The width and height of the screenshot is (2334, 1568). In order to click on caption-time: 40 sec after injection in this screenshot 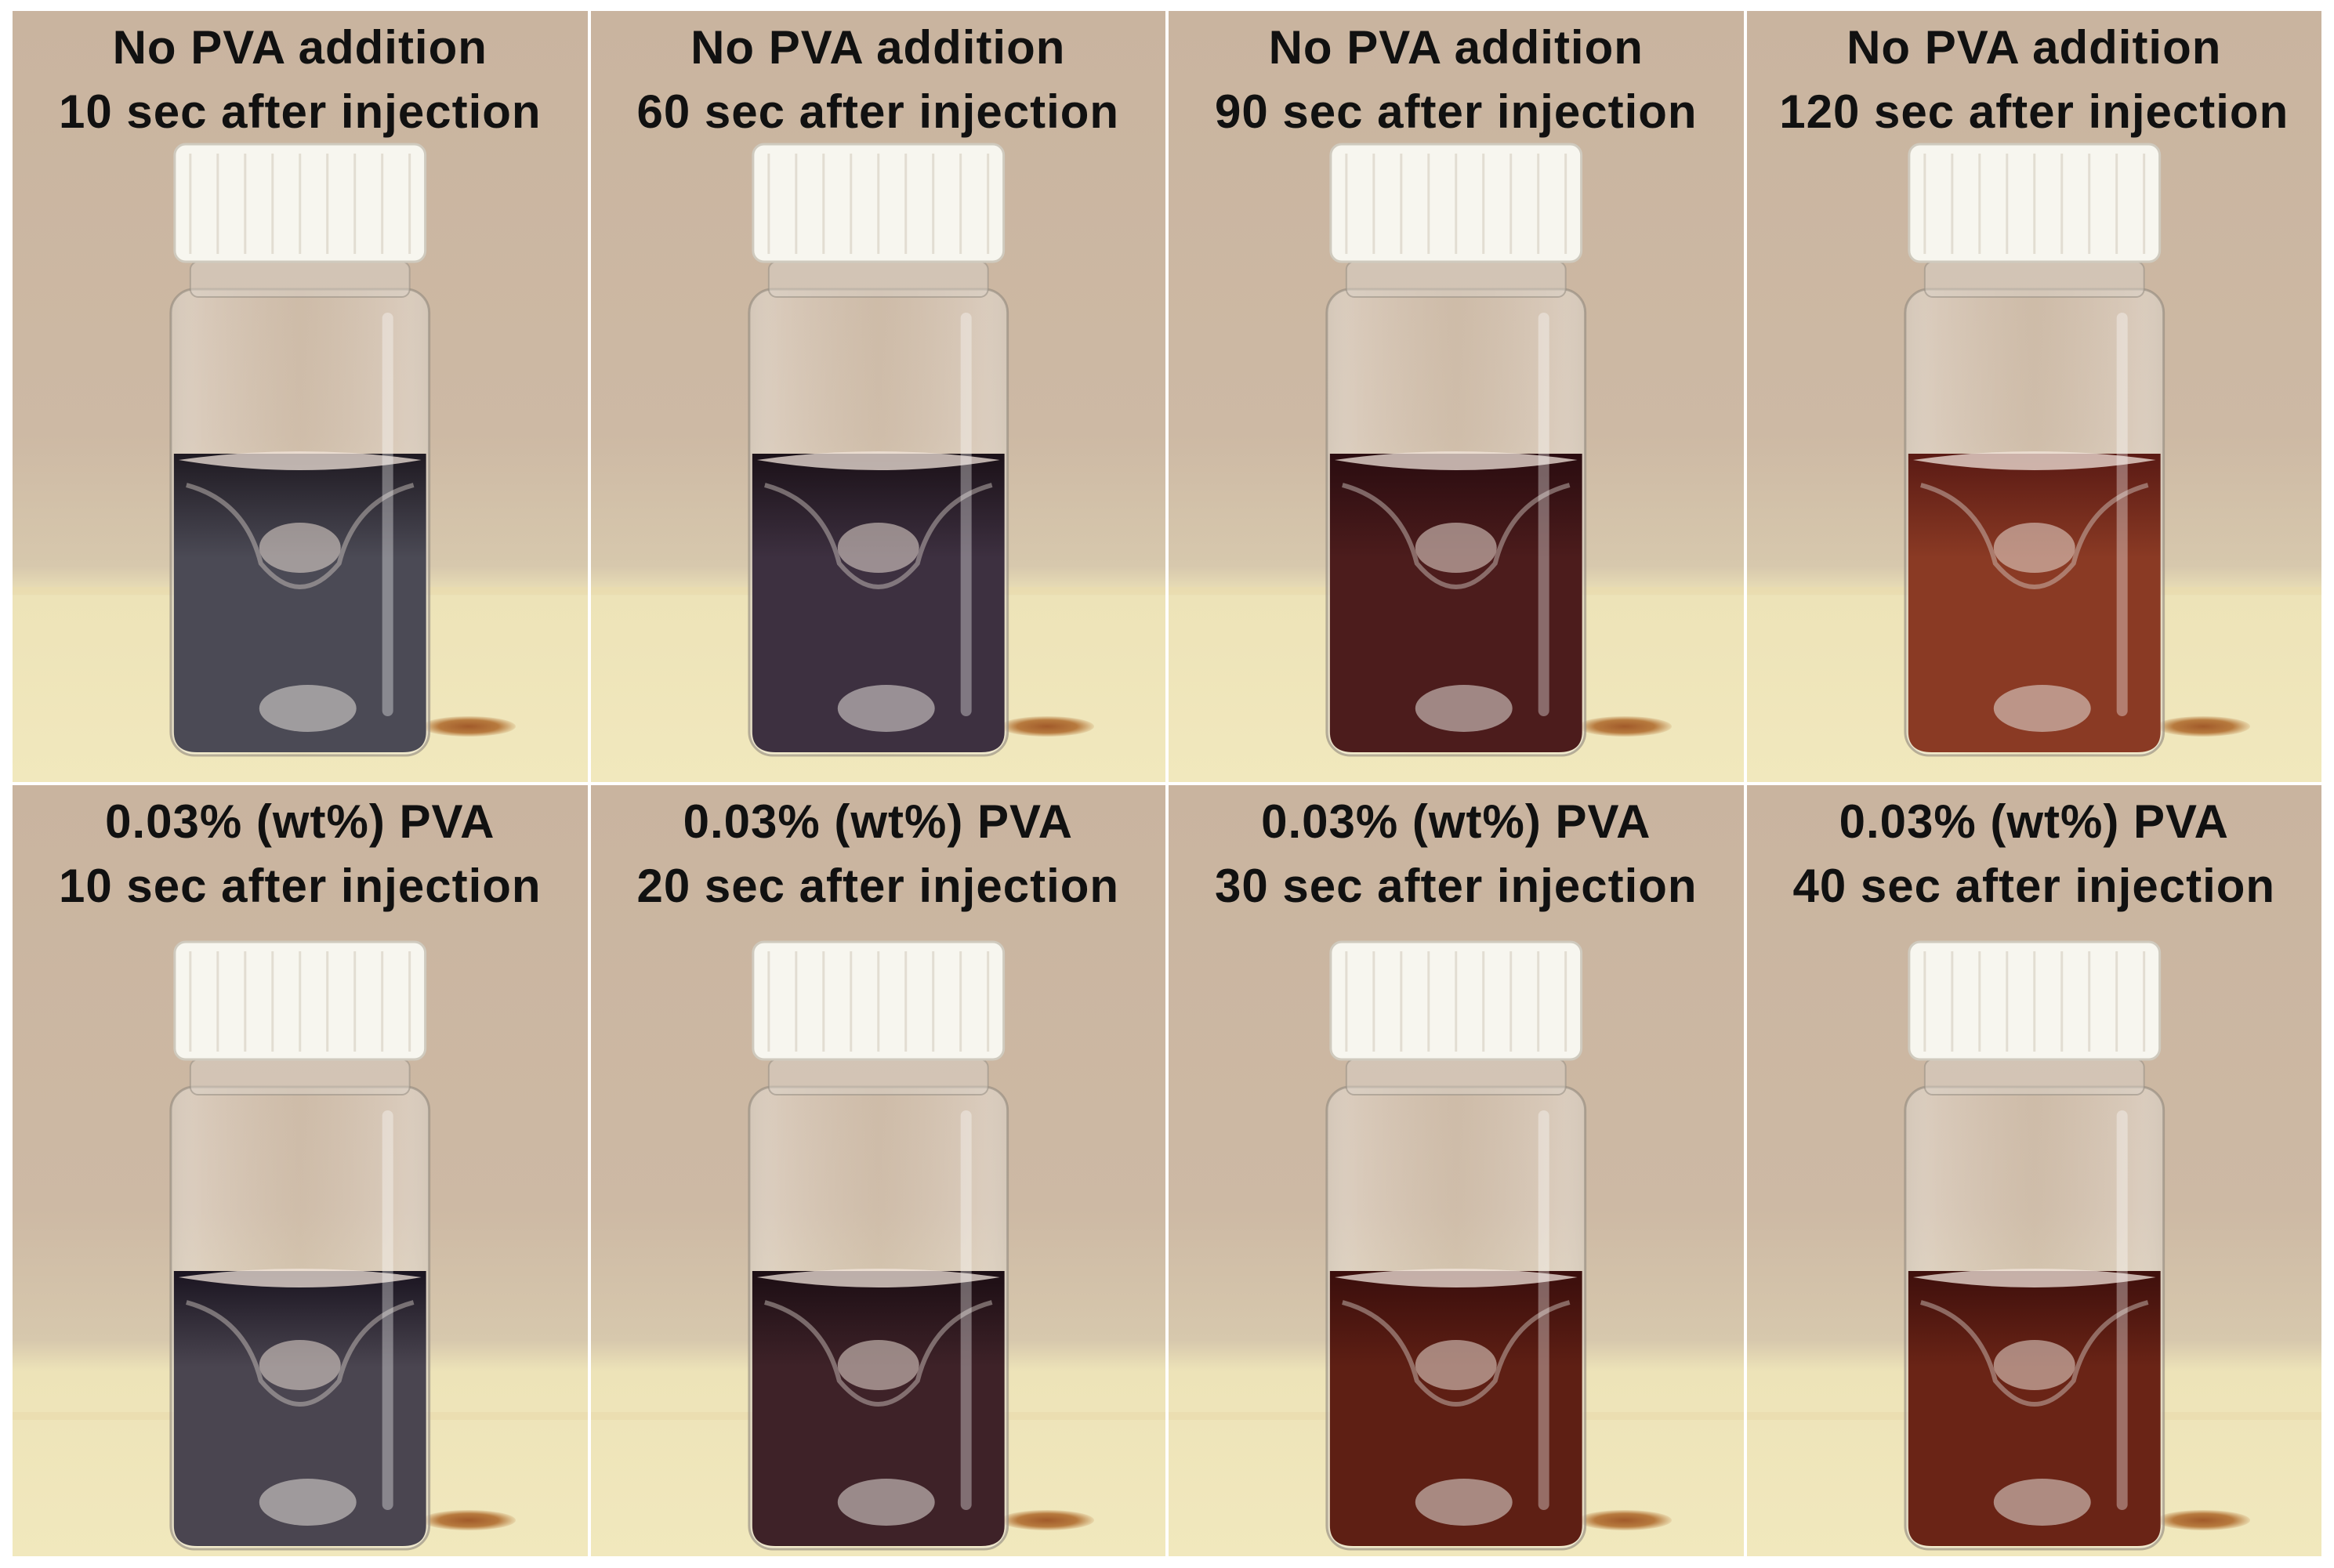, I will do `click(2034, 886)`.